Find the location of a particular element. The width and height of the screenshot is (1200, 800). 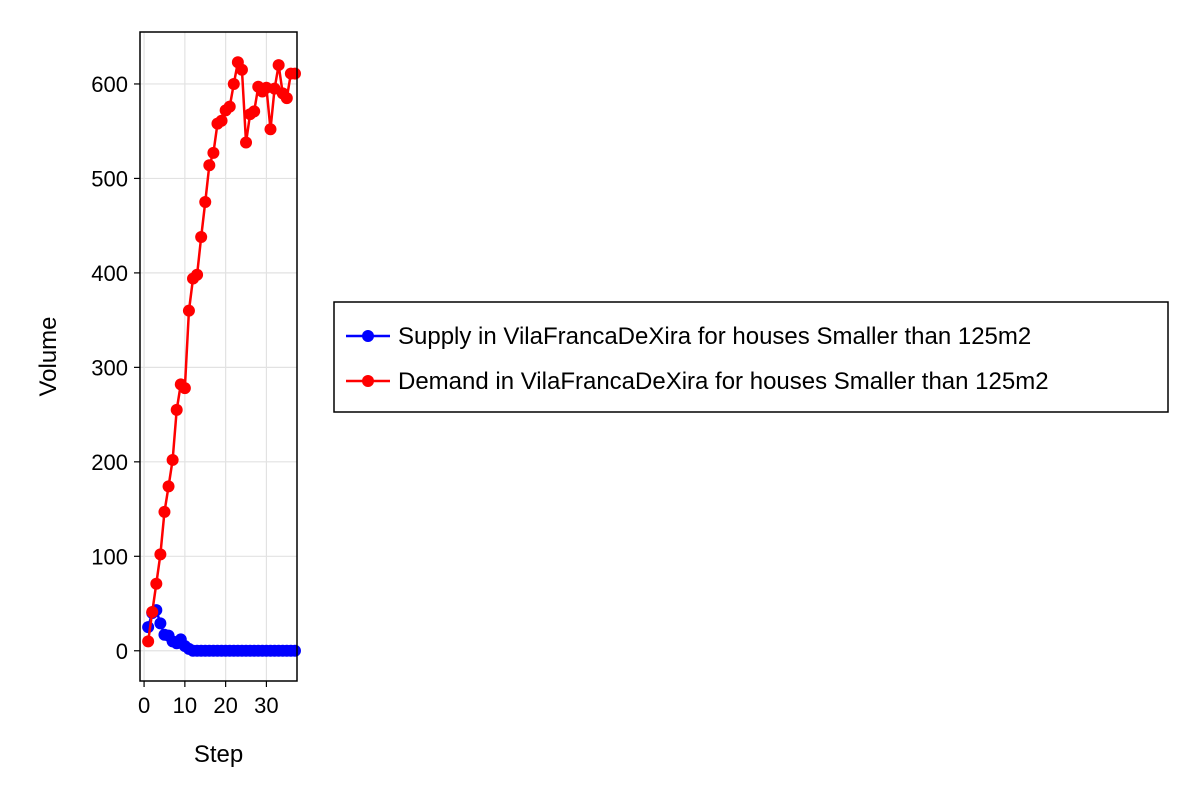

x-tick-label: 0 is located at coordinates (144, 705).